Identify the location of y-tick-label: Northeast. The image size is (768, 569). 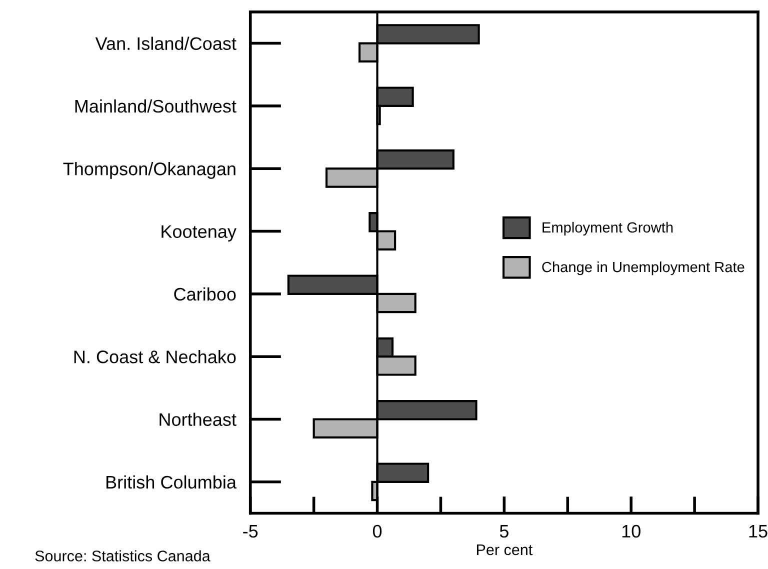
(198, 419).